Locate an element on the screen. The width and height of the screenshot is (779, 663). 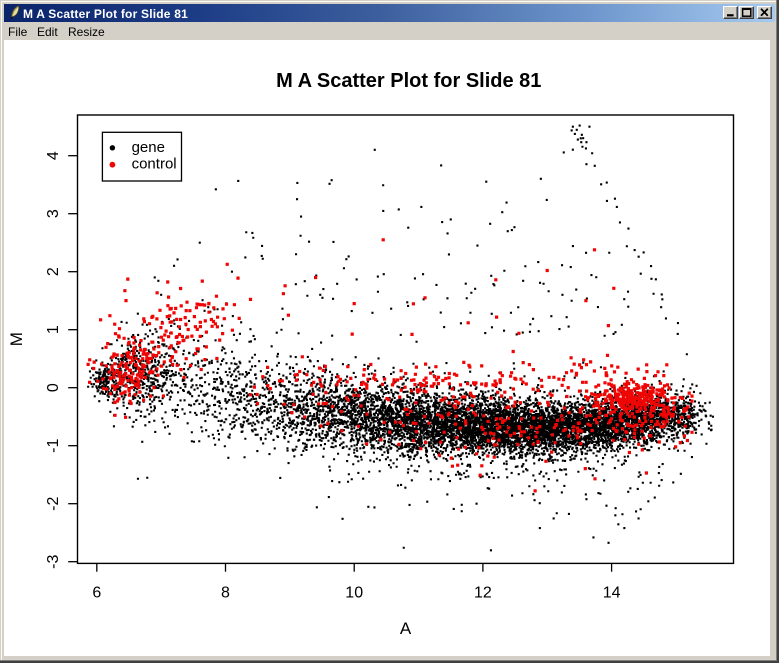
svg-text: 3 is located at coordinates (53, 213).